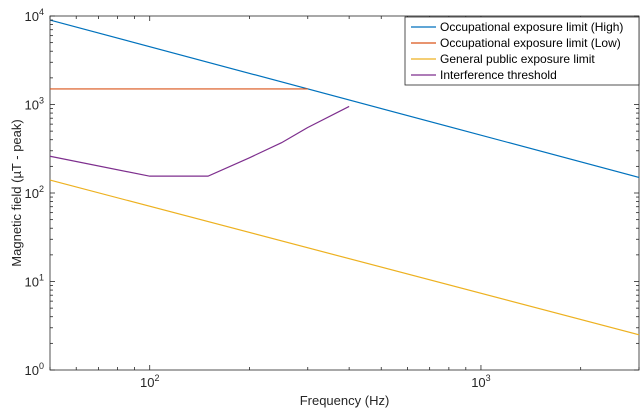  I want to click on x-tick-label: 10², so click(149, 381).